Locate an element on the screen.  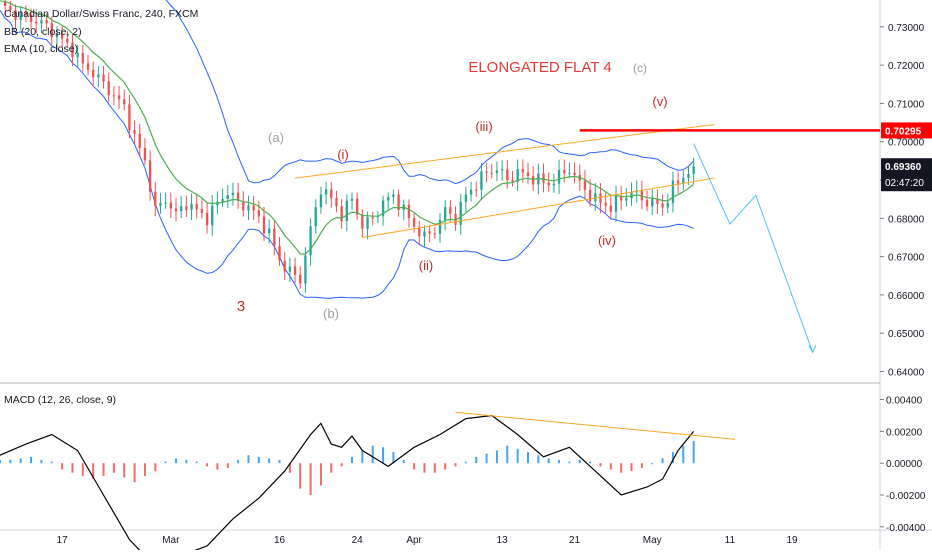
wave-label: ELONGATED FLAT 4 is located at coordinates (539, 67).